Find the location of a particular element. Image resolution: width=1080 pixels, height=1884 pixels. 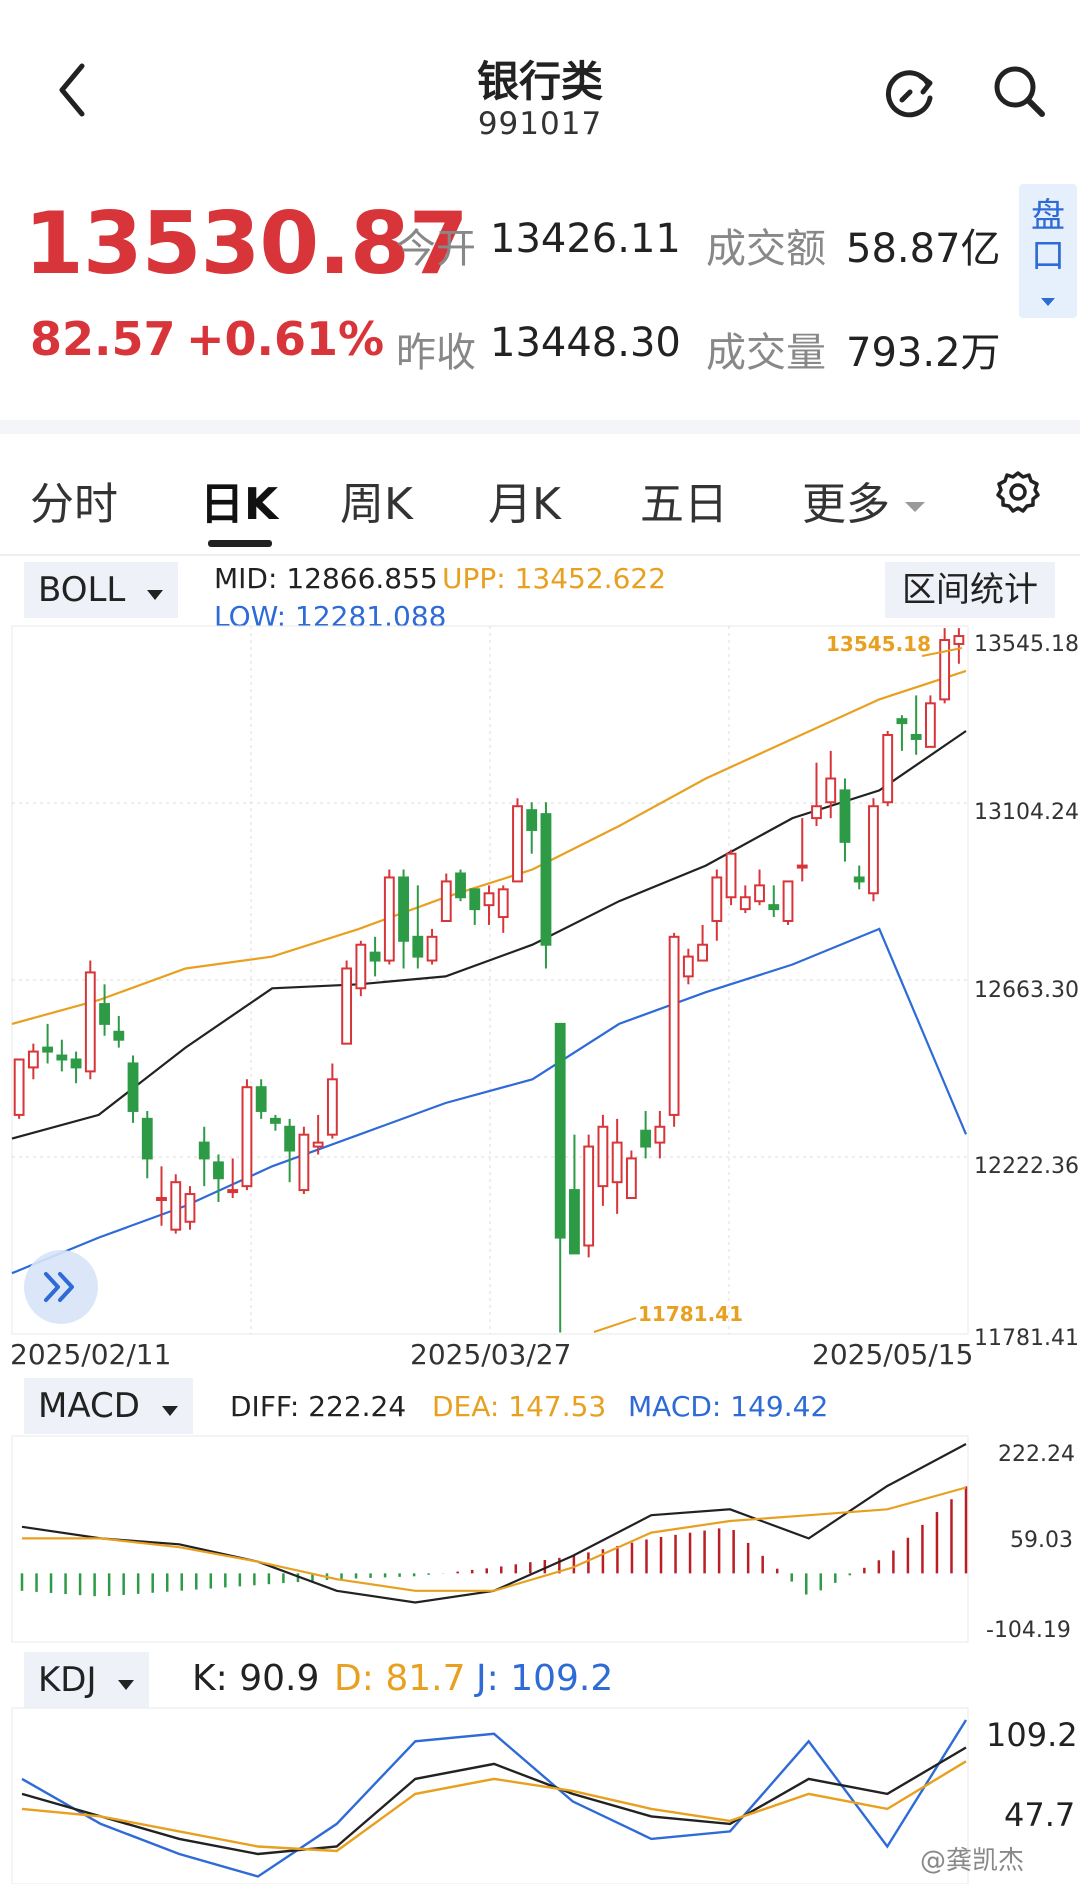

active-tab-indicator is located at coordinates (240, 543).